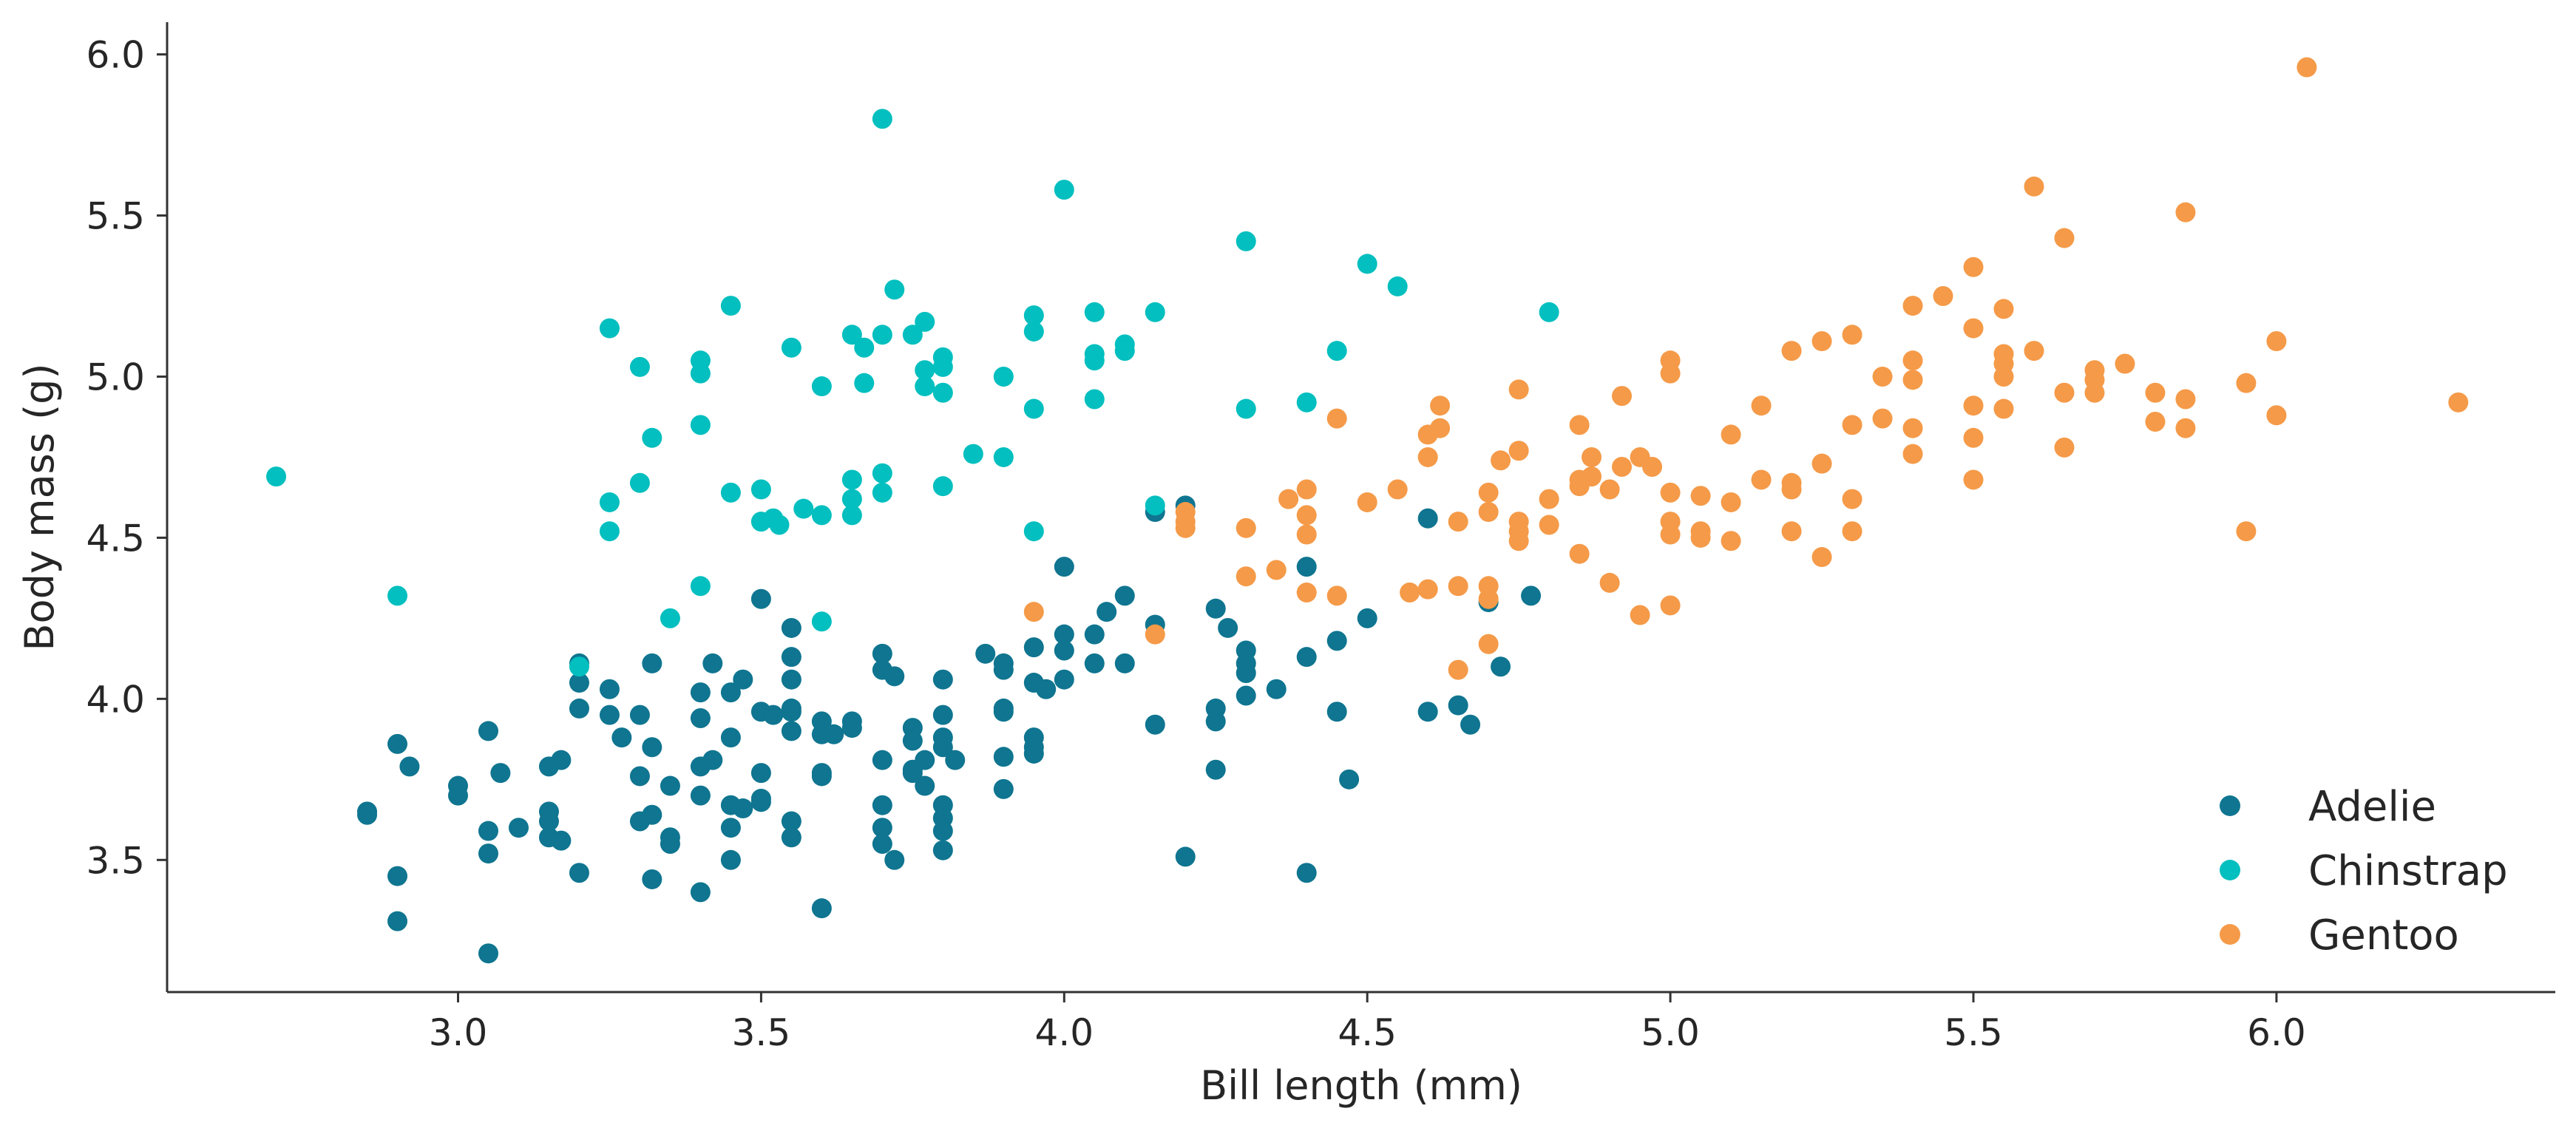 The width and height of the screenshot is (2576, 1134). I want to click on legend-marker-adelie, so click(2230, 805).